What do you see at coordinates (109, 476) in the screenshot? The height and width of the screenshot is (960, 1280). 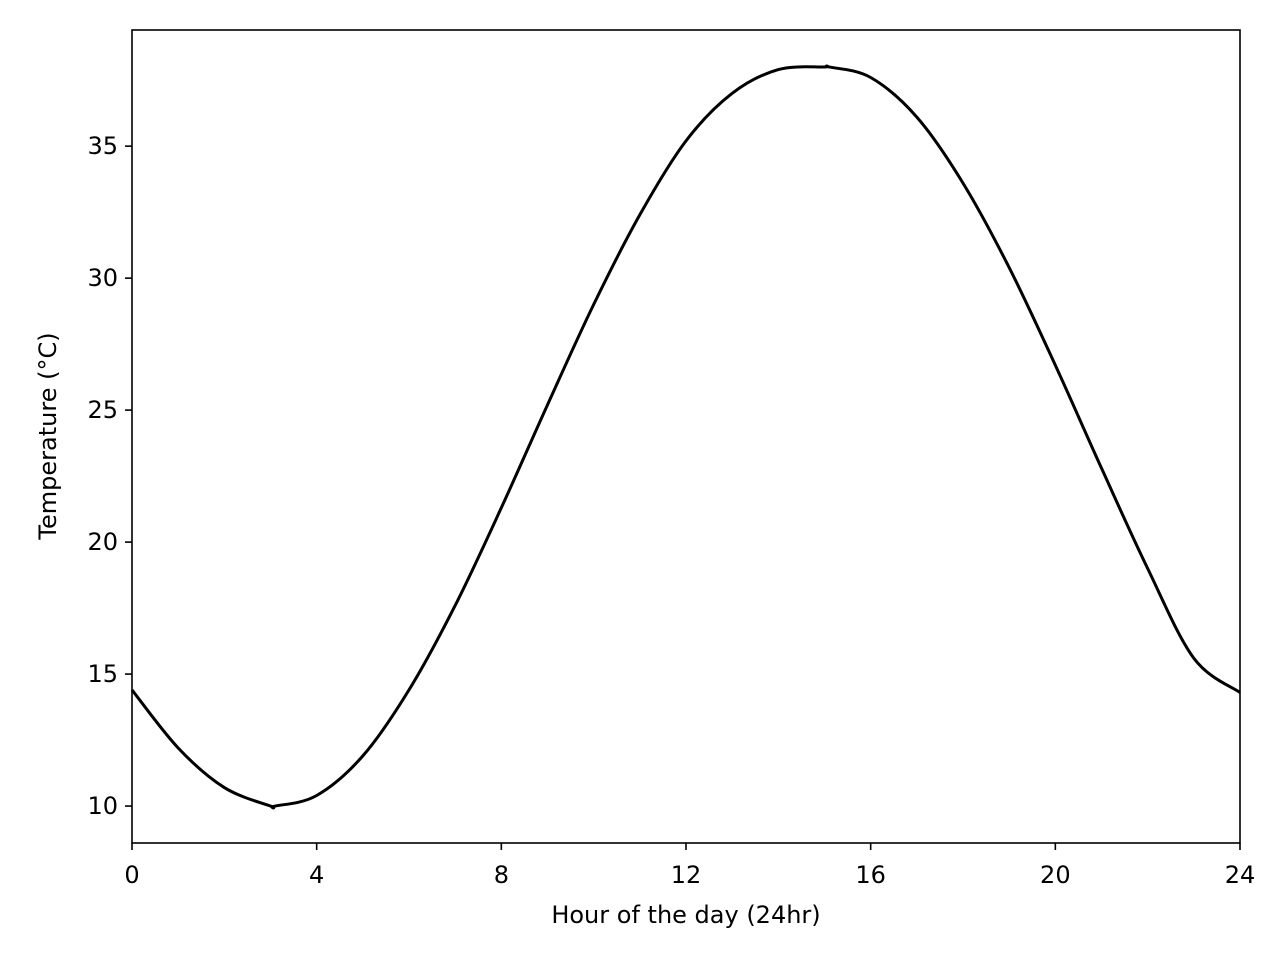 I see `y-axis-ticks: 10 15 20 25 30 35` at bounding box center [109, 476].